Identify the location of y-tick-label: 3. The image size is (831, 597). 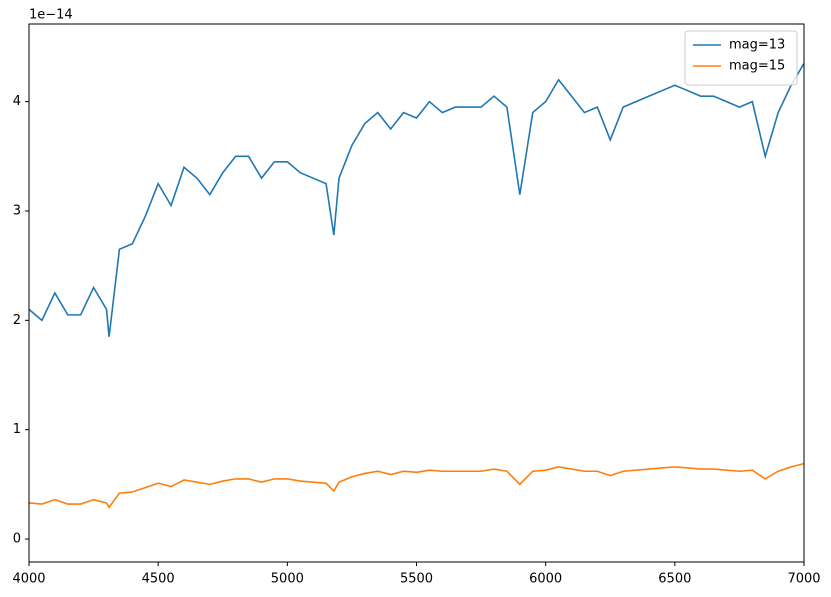
(17, 210).